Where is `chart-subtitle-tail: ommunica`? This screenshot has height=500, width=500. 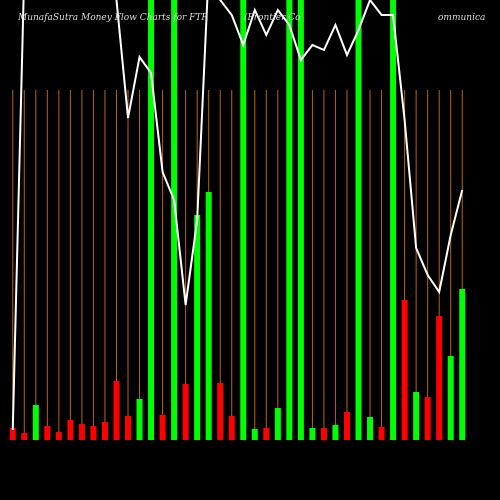
chart-subtitle-tail: ommunica is located at coordinates (461, 18).